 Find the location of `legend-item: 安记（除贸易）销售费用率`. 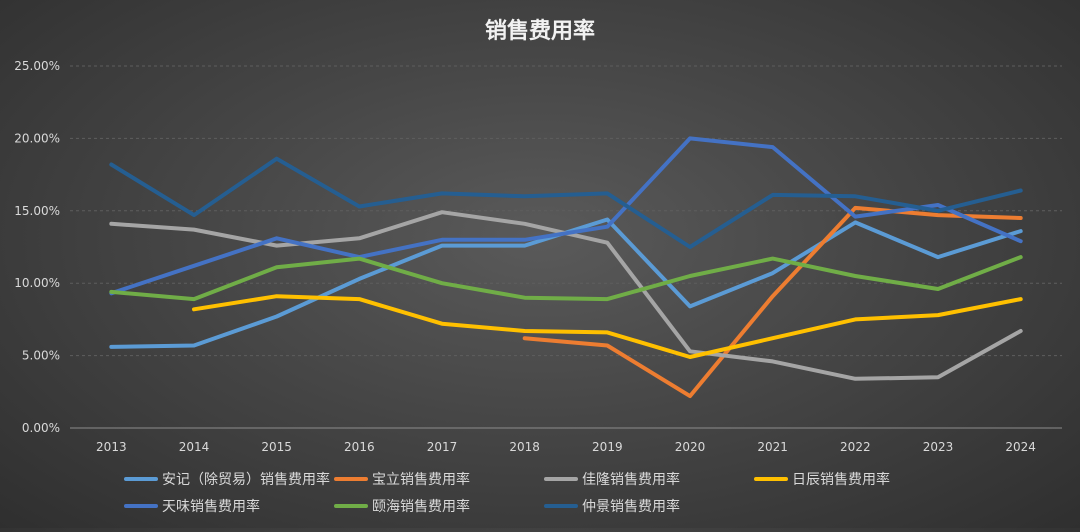

legend-item: 安记（除贸易）销售费用率 is located at coordinates (227, 479).